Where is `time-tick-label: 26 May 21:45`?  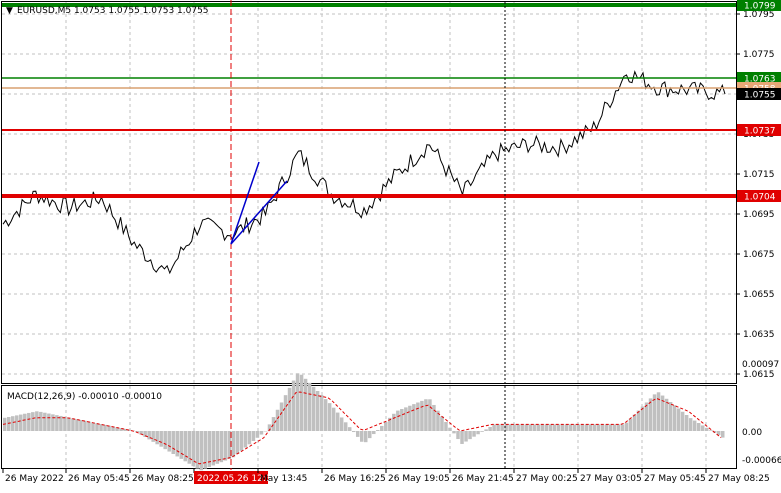
time-tick-label: 26 May 21:45 is located at coordinates (483, 479).